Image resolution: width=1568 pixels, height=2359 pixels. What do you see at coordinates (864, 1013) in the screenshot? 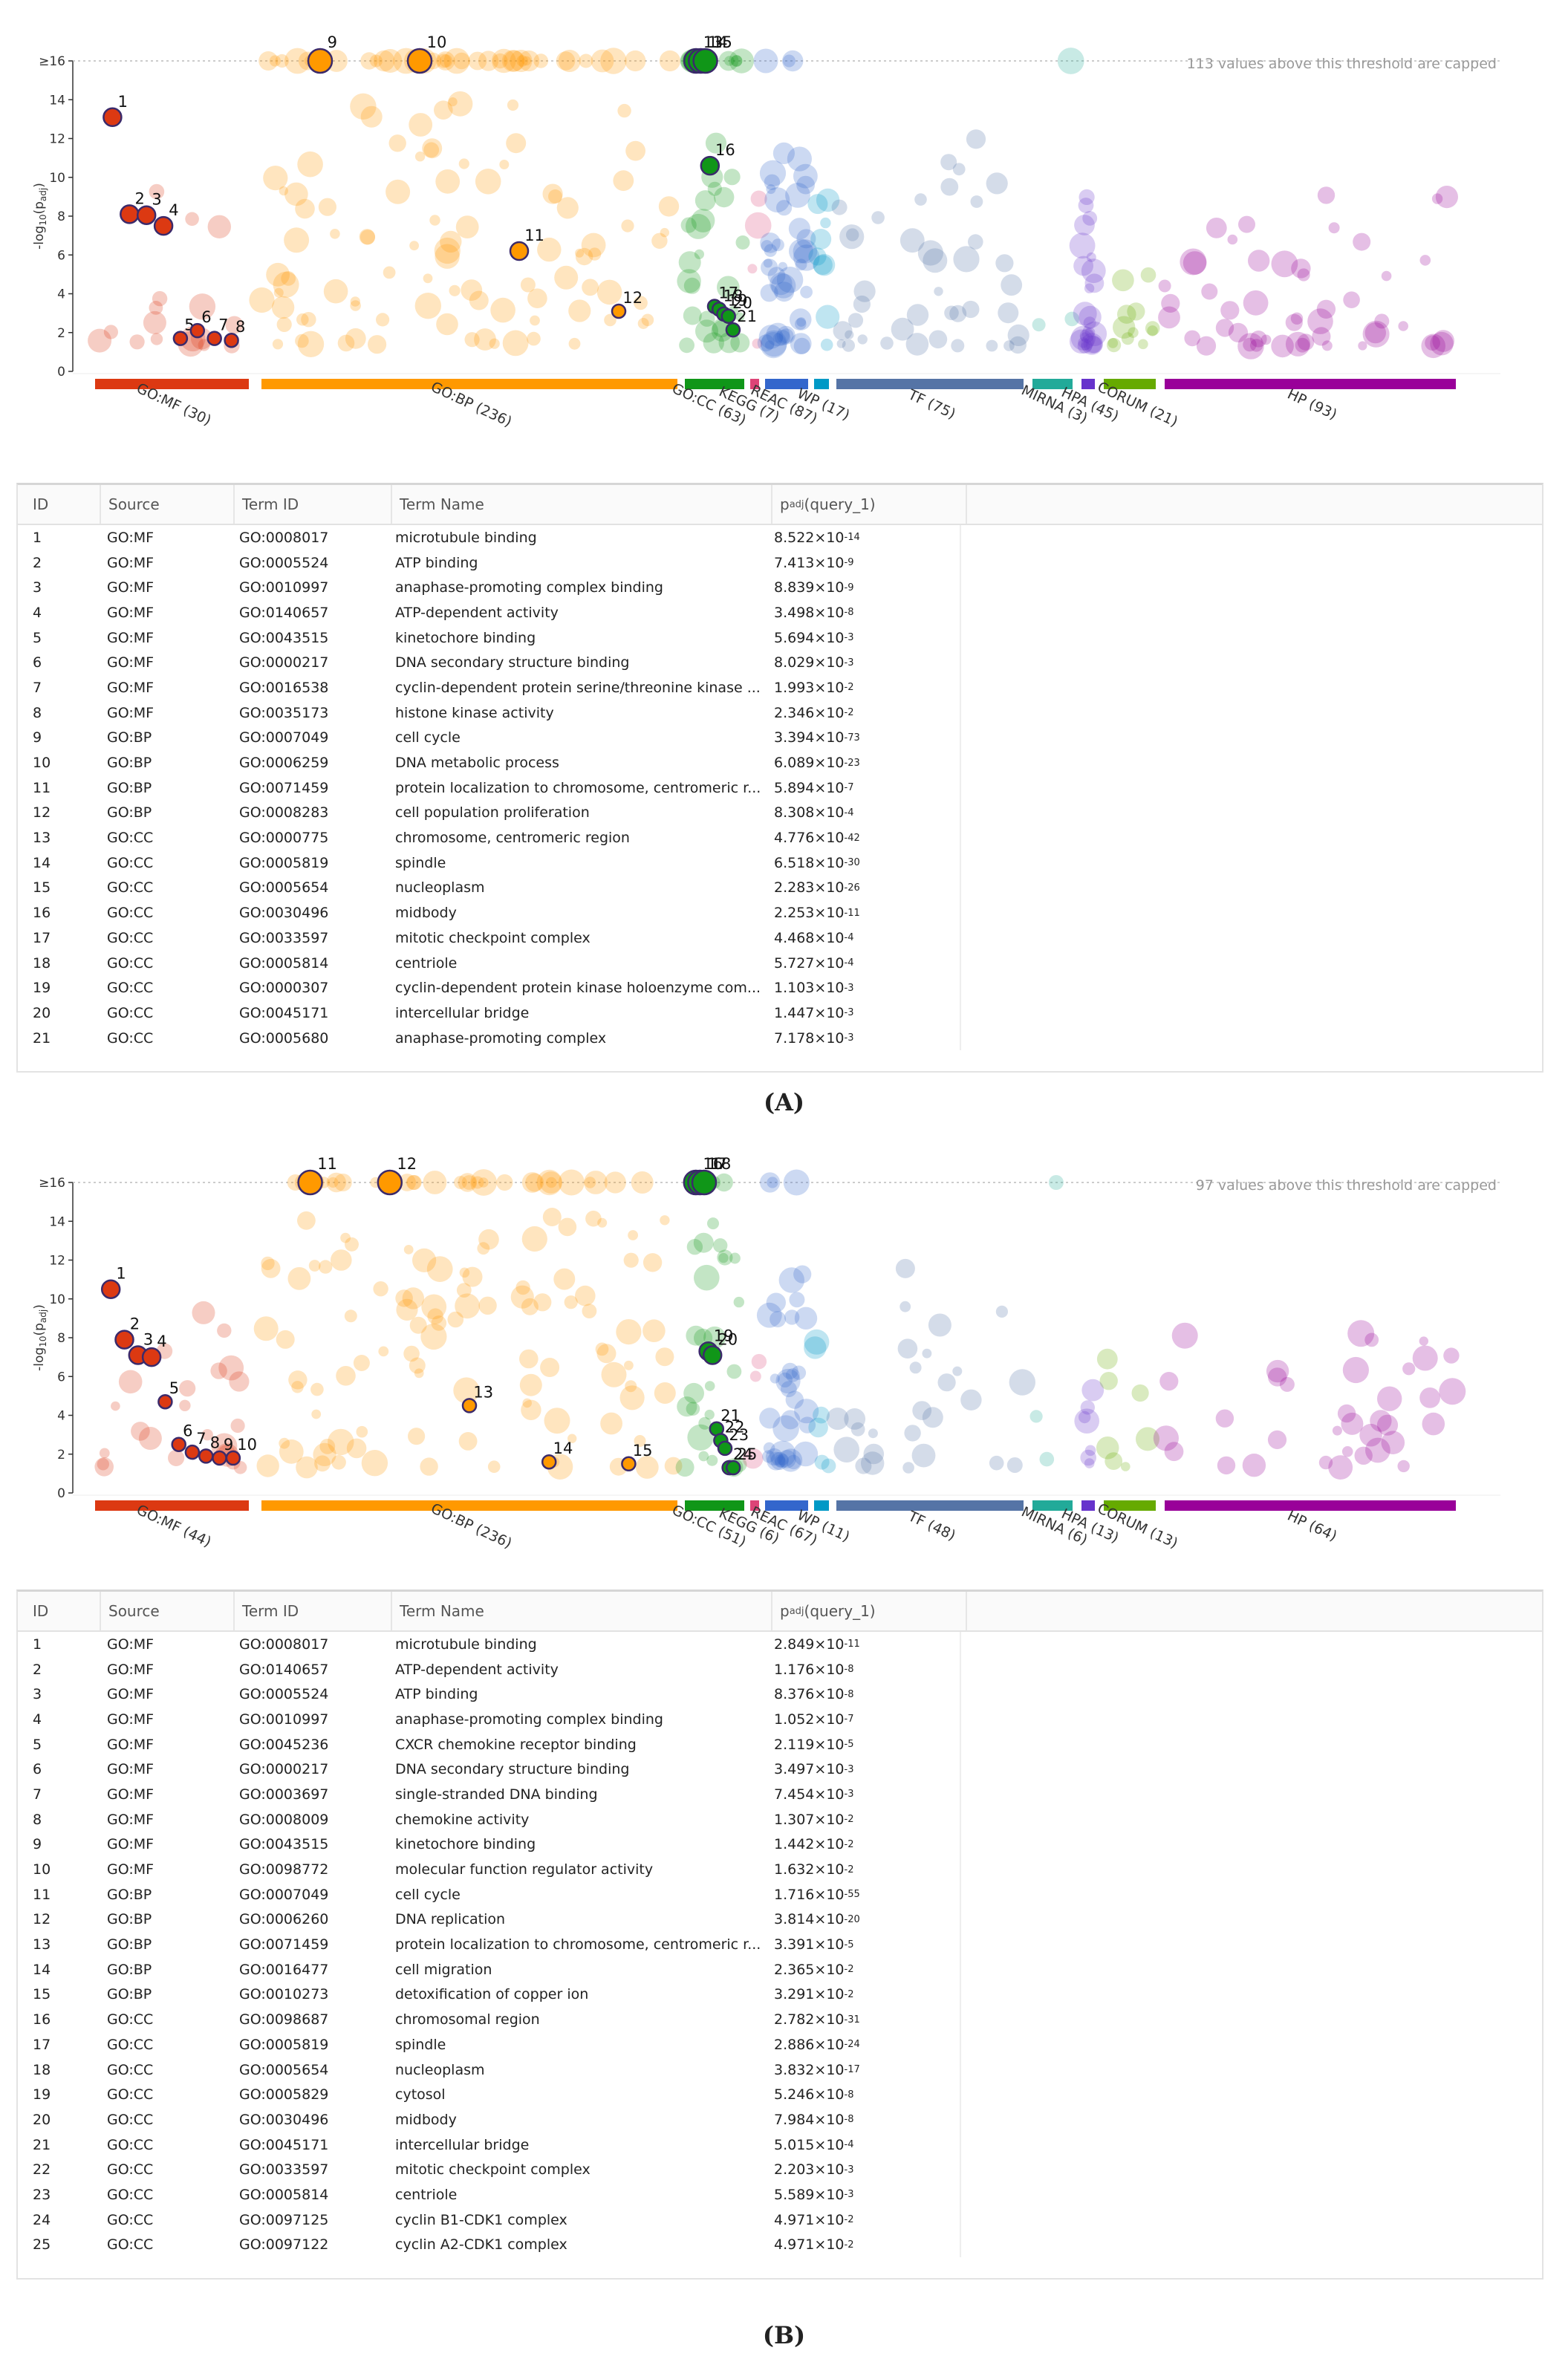
I see `cell-padj: 1.447 ×10 -3` at bounding box center [864, 1013].